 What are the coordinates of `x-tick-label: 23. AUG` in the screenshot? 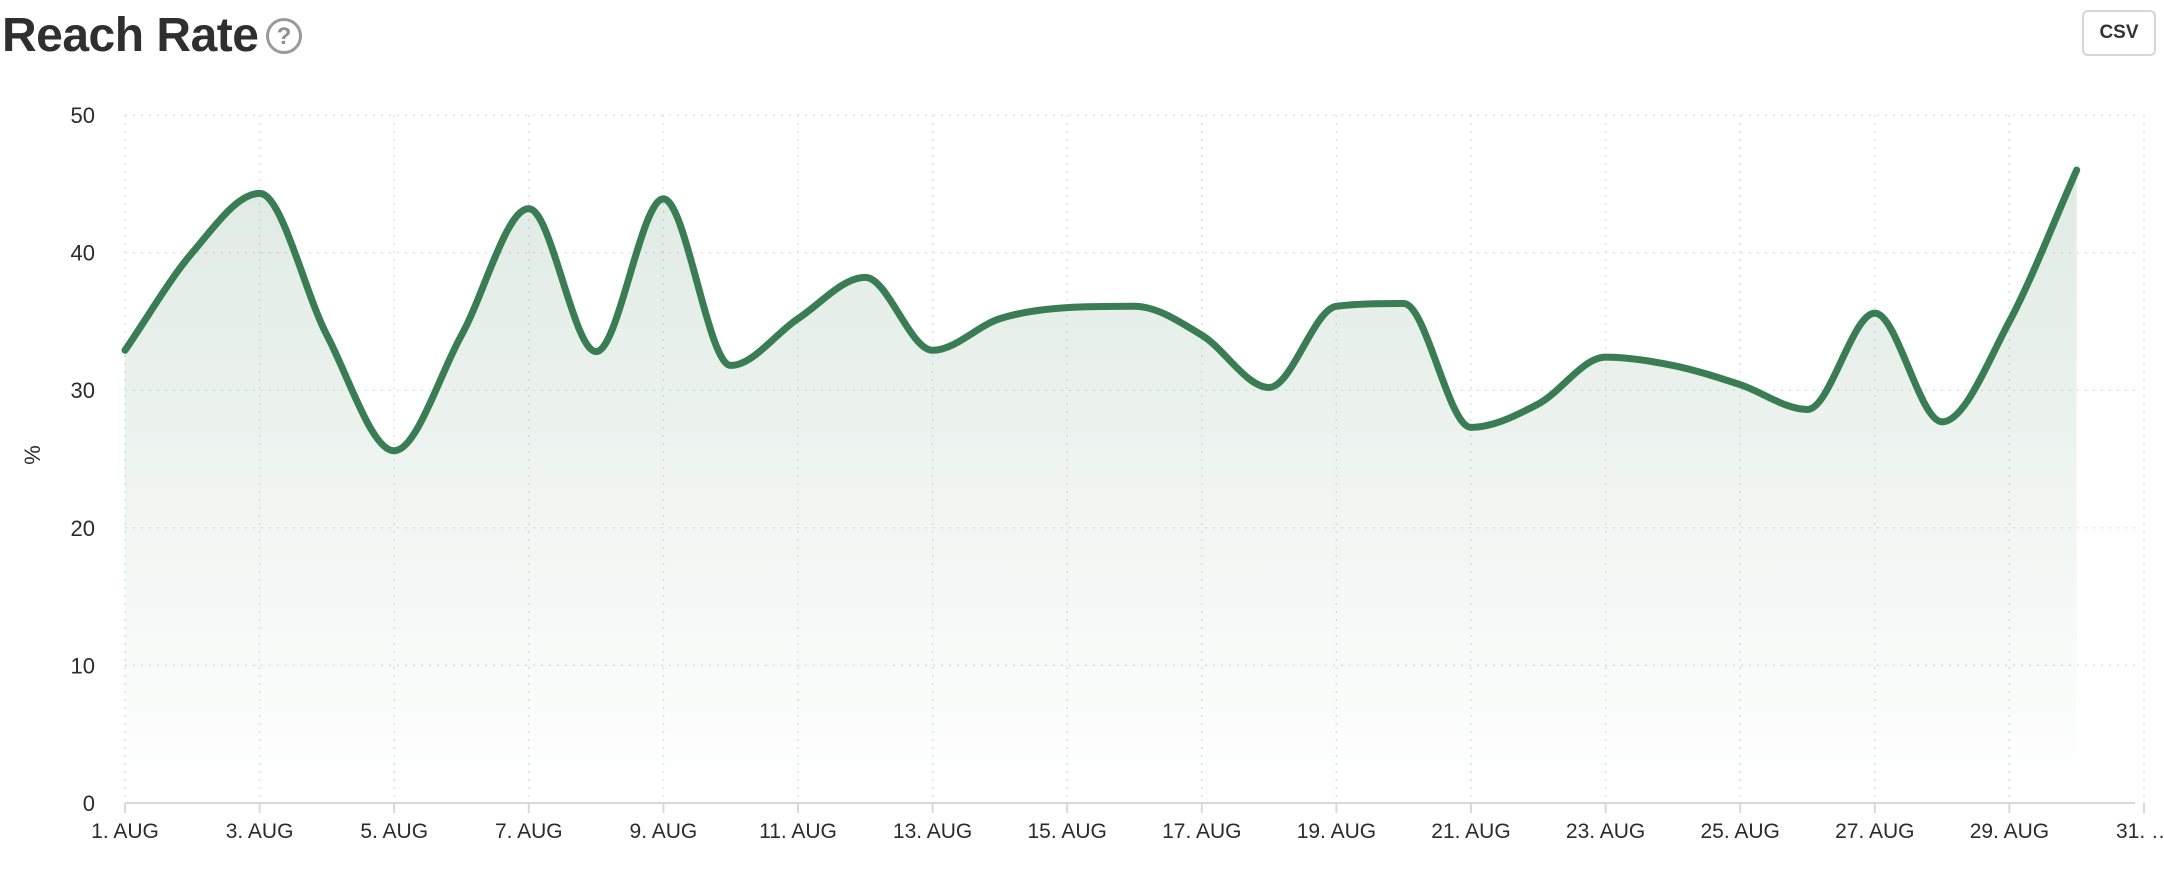 It's located at (1605, 831).